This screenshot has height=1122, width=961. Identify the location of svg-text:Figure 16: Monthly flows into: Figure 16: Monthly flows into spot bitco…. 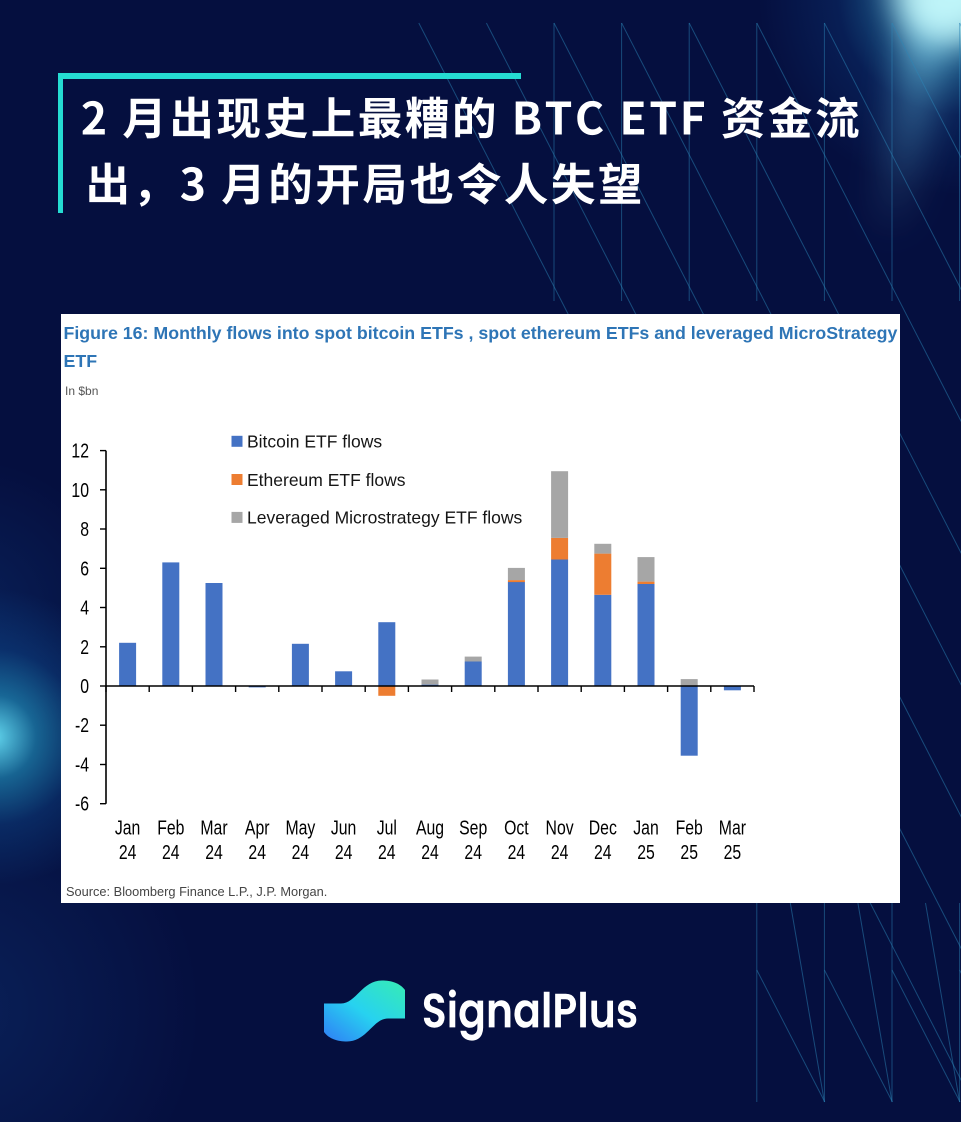
(481, 333).